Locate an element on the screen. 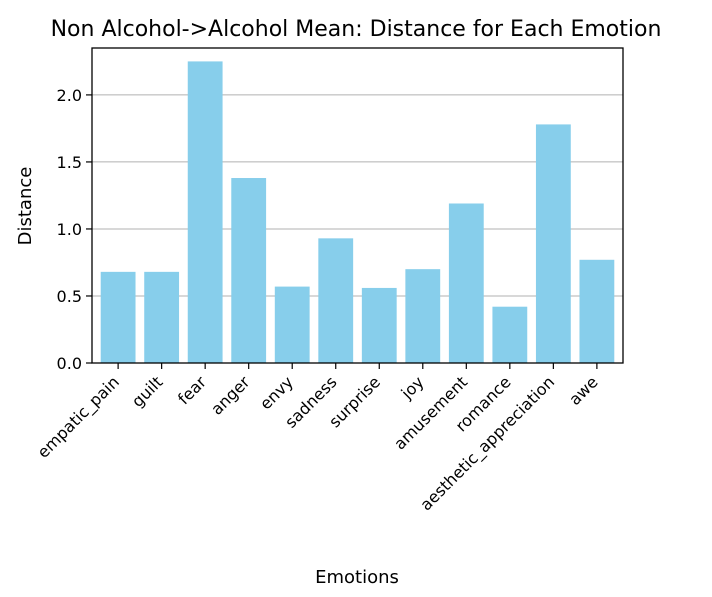 This screenshot has width=712, height=597. bar-aesthetic-appreciation is located at coordinates (553, 243).